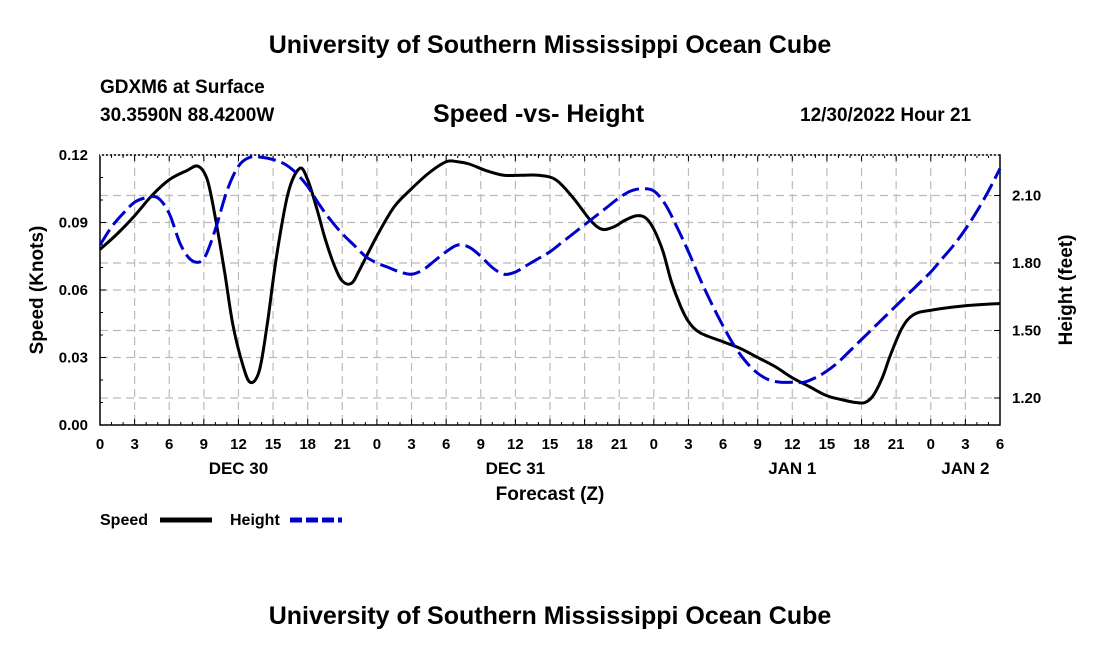  Describe the element at coordinates (1026, 398) in the screenshot. I see `y2-tick-label: 1.20` at that location.